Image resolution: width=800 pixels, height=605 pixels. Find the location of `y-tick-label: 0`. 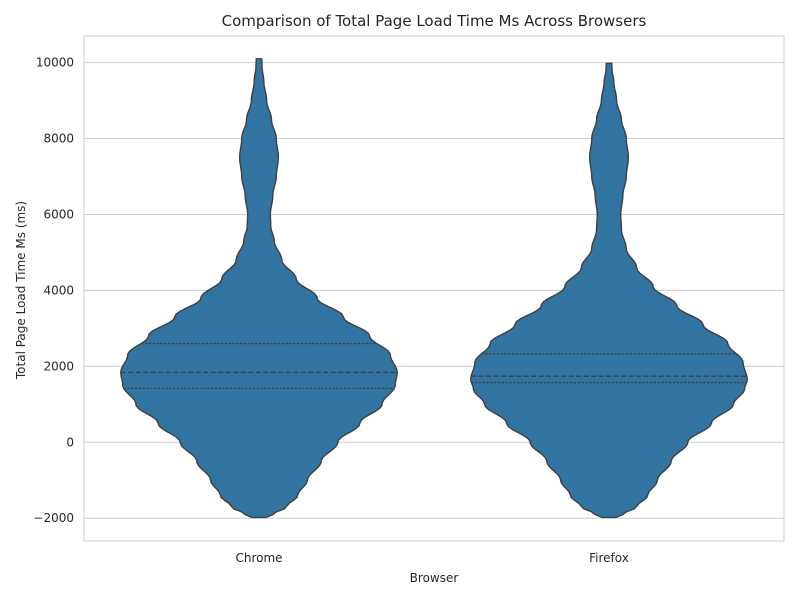

y-tick-label: 0 is located at coordinates (70, 442).